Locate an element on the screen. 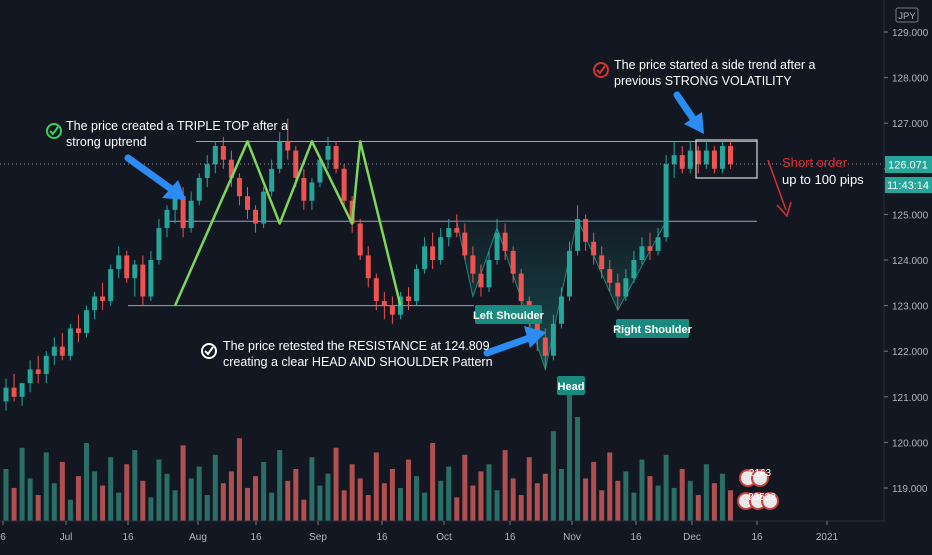 Image resolution: width=932 pixels, height=555 pixels. resistance-arrow is located at coordinates (514, 341).